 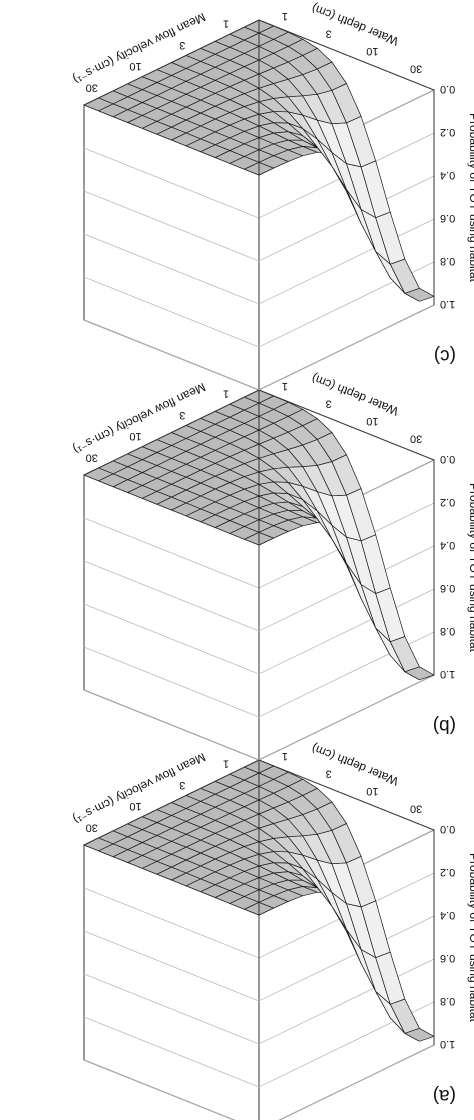 I want to click on panel-label: (c), so click(x=445, y=355).